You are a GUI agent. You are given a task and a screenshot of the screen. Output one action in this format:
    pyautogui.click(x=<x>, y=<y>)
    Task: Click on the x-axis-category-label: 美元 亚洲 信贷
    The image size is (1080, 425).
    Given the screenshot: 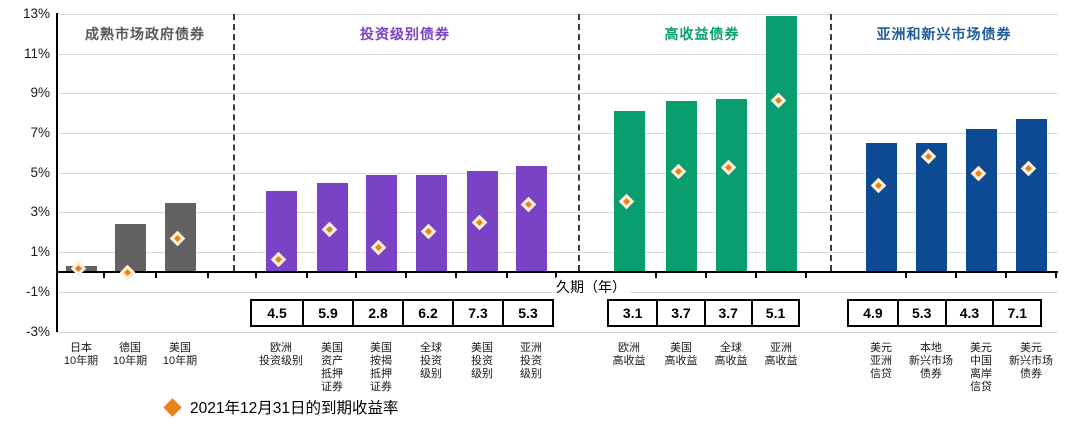 What is the action you would take?
    pyautogui.click(x=881, y=361)
    